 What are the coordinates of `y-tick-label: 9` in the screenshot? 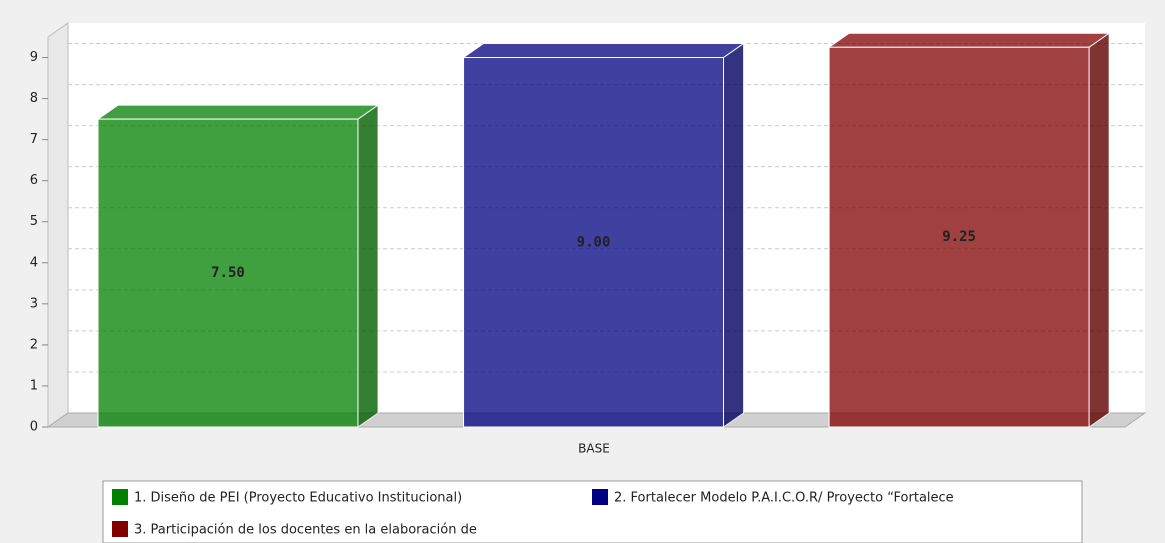 It's located at (34, 57).